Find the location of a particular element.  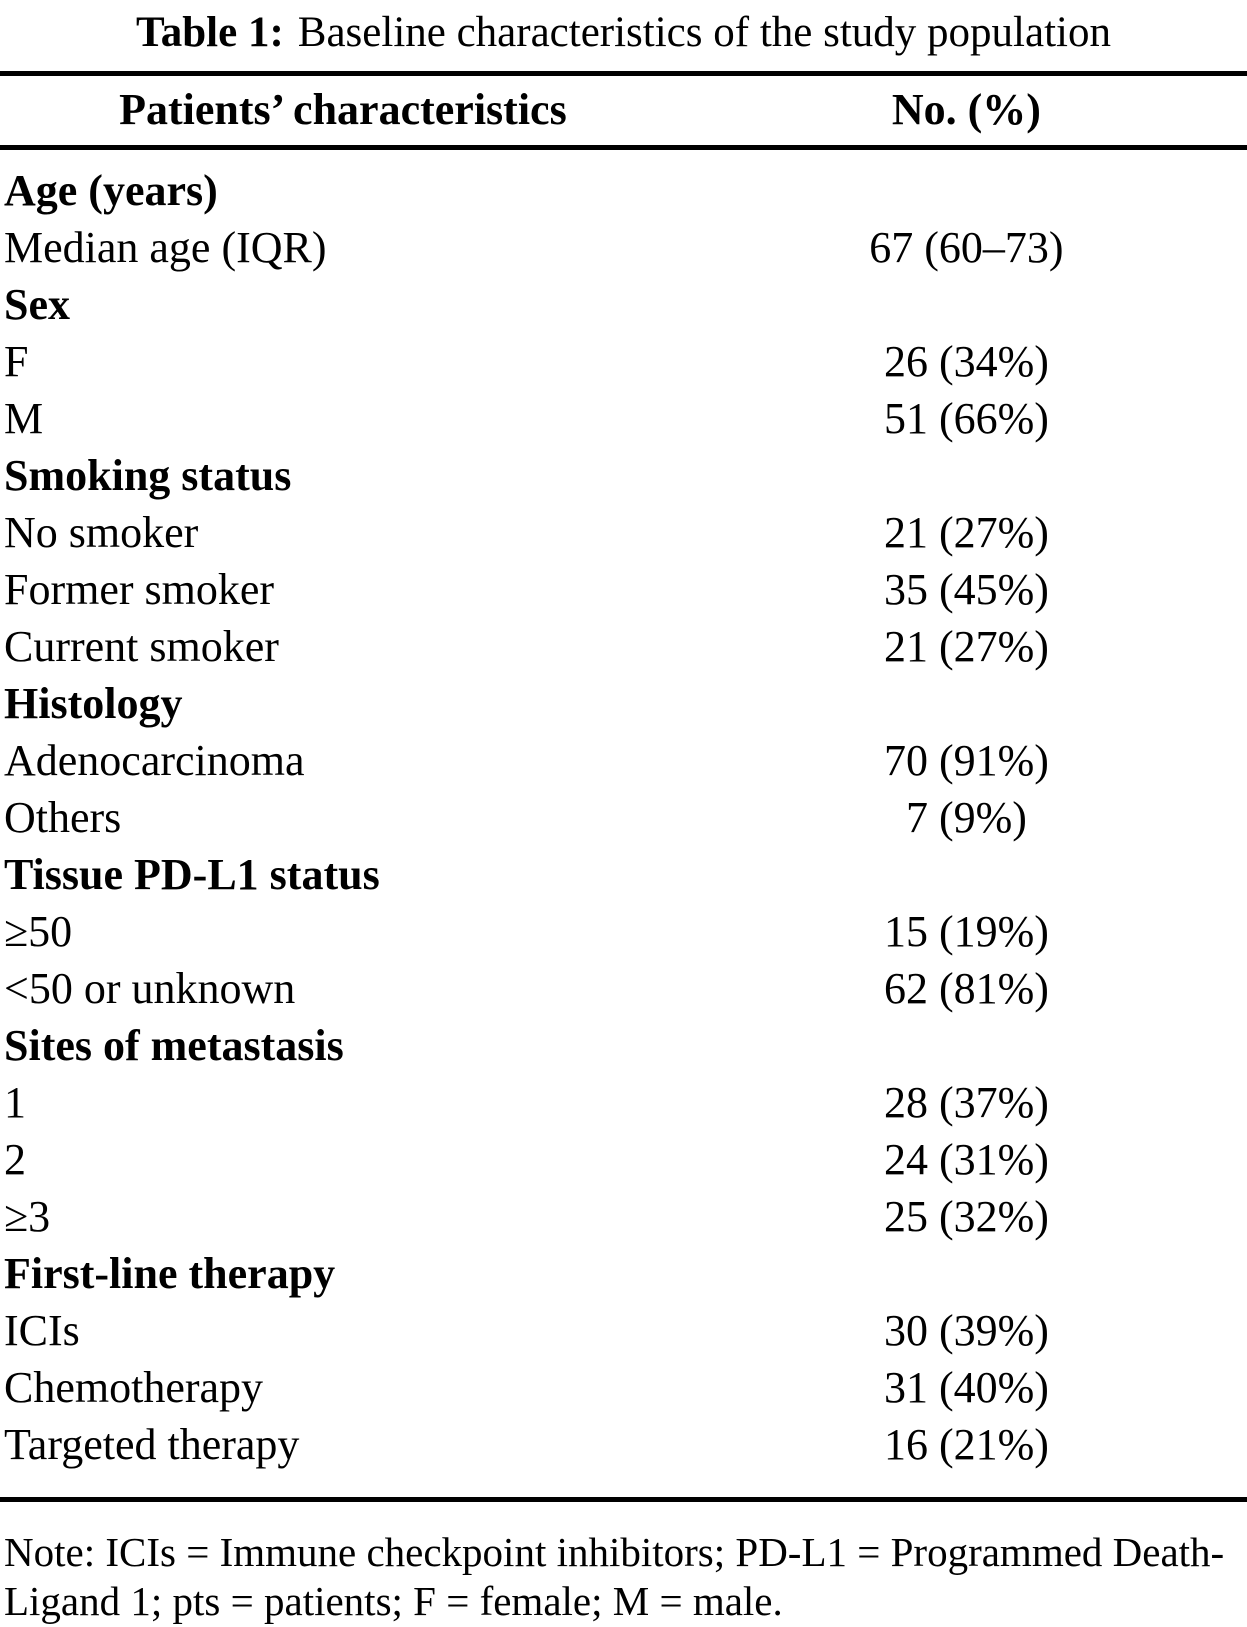

table-section-row: Histology is located at coordinates (623, 703).